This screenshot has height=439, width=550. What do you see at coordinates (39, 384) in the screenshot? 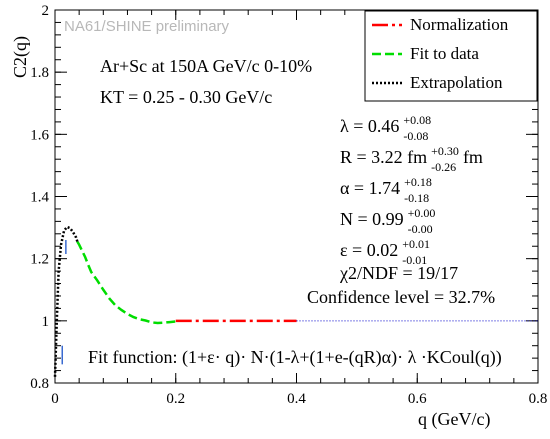
I see `y-tick-label: 0.8` at bounding box center [39, 384].